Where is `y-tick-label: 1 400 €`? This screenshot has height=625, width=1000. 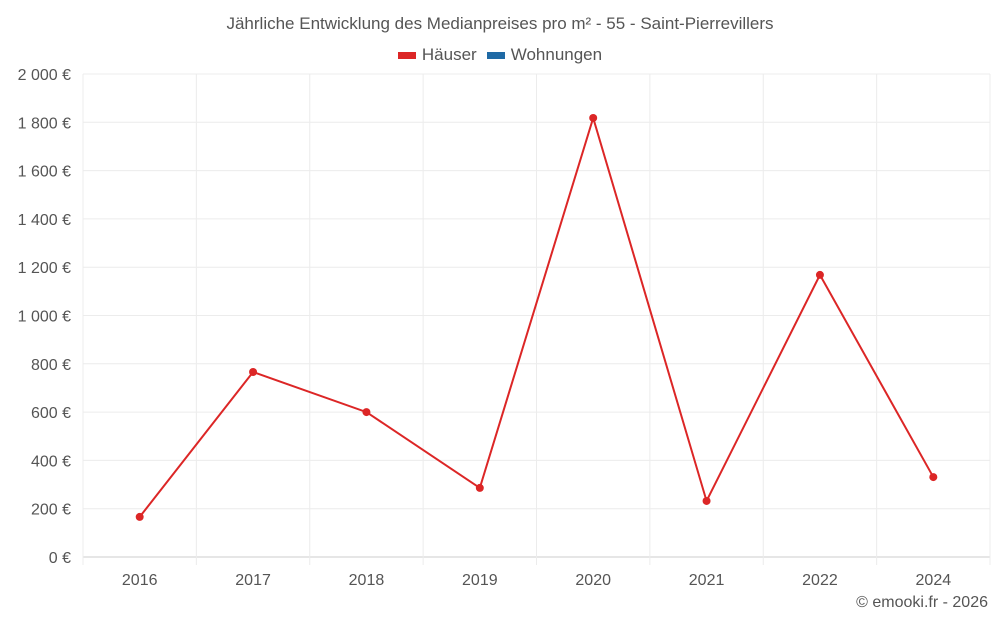 y-tick-label: 1 400 € is located at coordinates (44, 220).